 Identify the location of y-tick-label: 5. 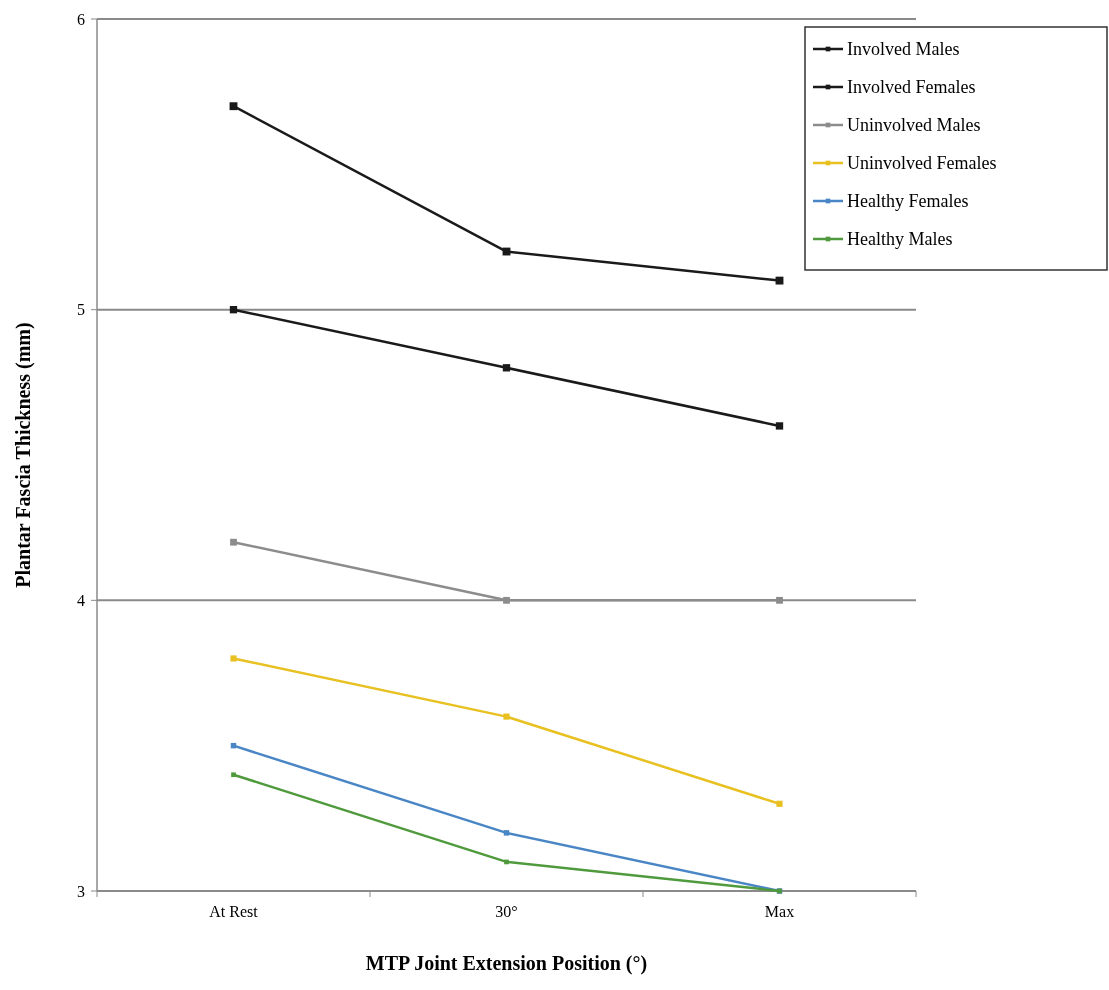
(81, 310).